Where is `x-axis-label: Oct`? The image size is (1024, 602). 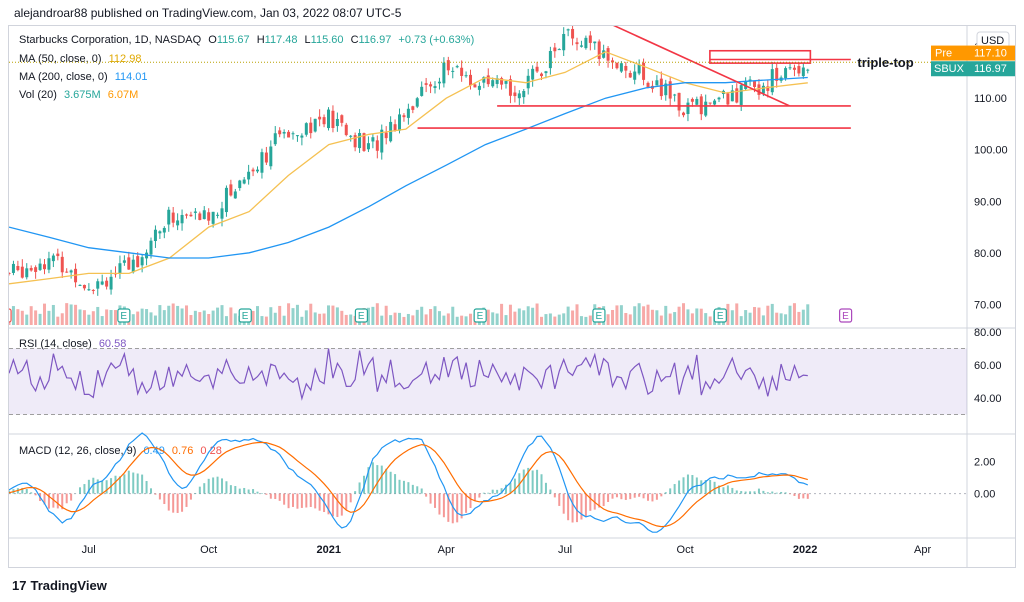
x-axis-label: Oct is located at coordinates (685, 550).